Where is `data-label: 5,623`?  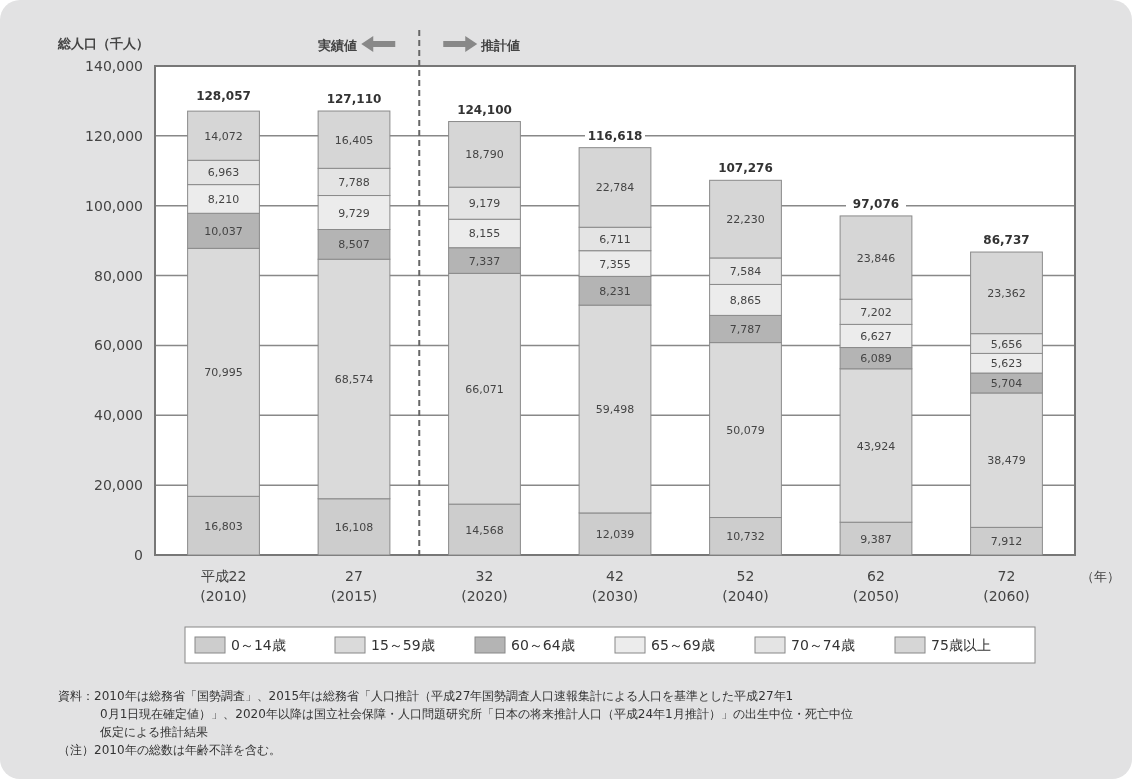 data-label: 5,623 is located at coordinates (1006, 364).